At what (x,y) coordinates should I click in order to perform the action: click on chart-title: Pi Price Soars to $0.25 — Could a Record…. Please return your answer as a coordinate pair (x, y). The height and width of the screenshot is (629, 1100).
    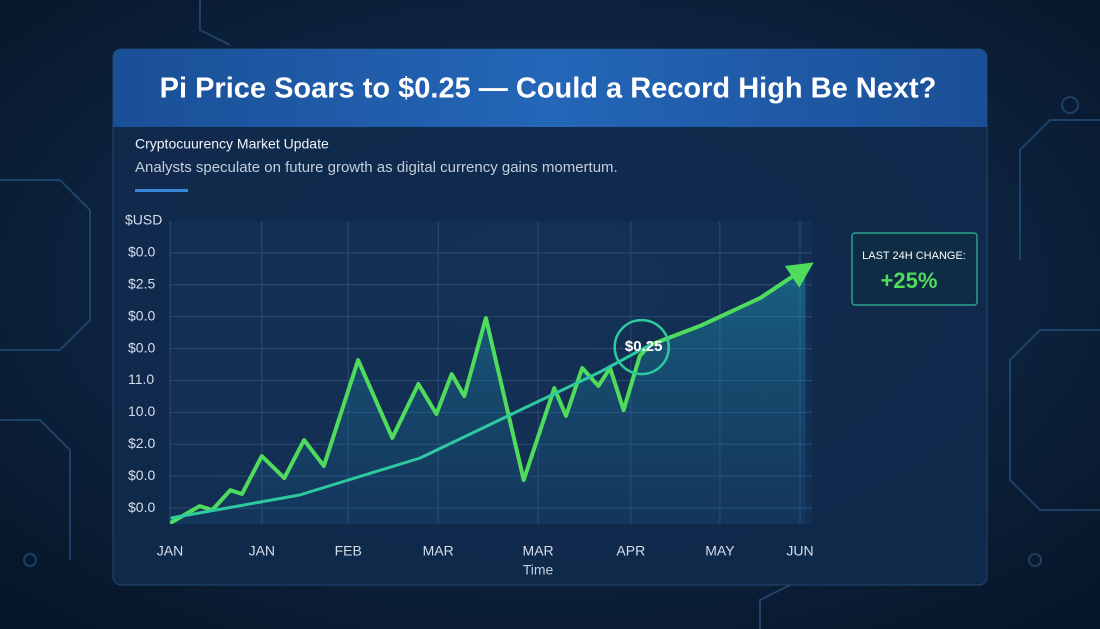
    Looking at the image, I should click on (548, 89).